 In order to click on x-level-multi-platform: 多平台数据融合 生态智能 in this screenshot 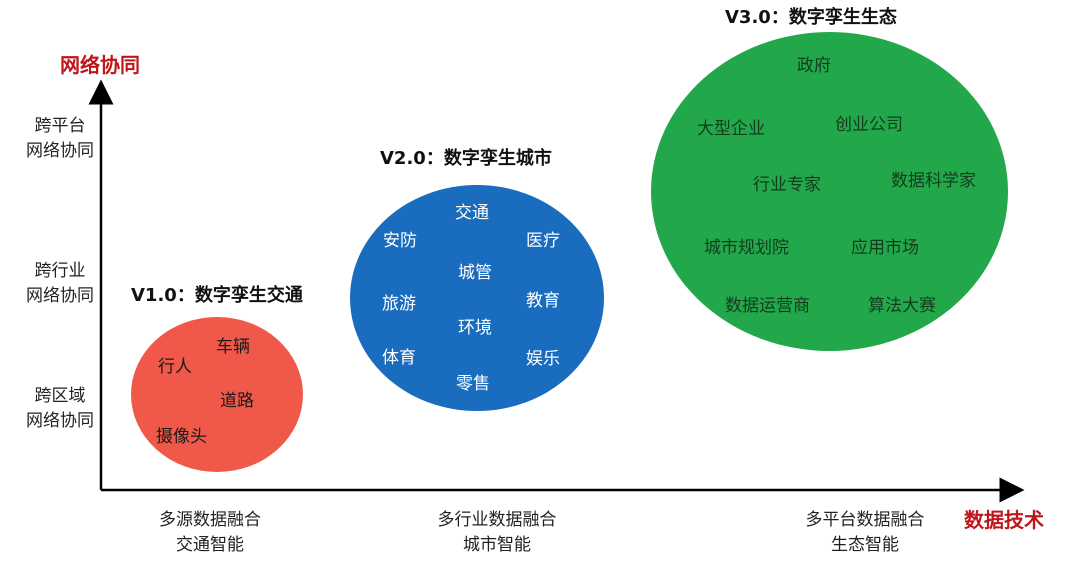, I will do `click(865, 533)`.